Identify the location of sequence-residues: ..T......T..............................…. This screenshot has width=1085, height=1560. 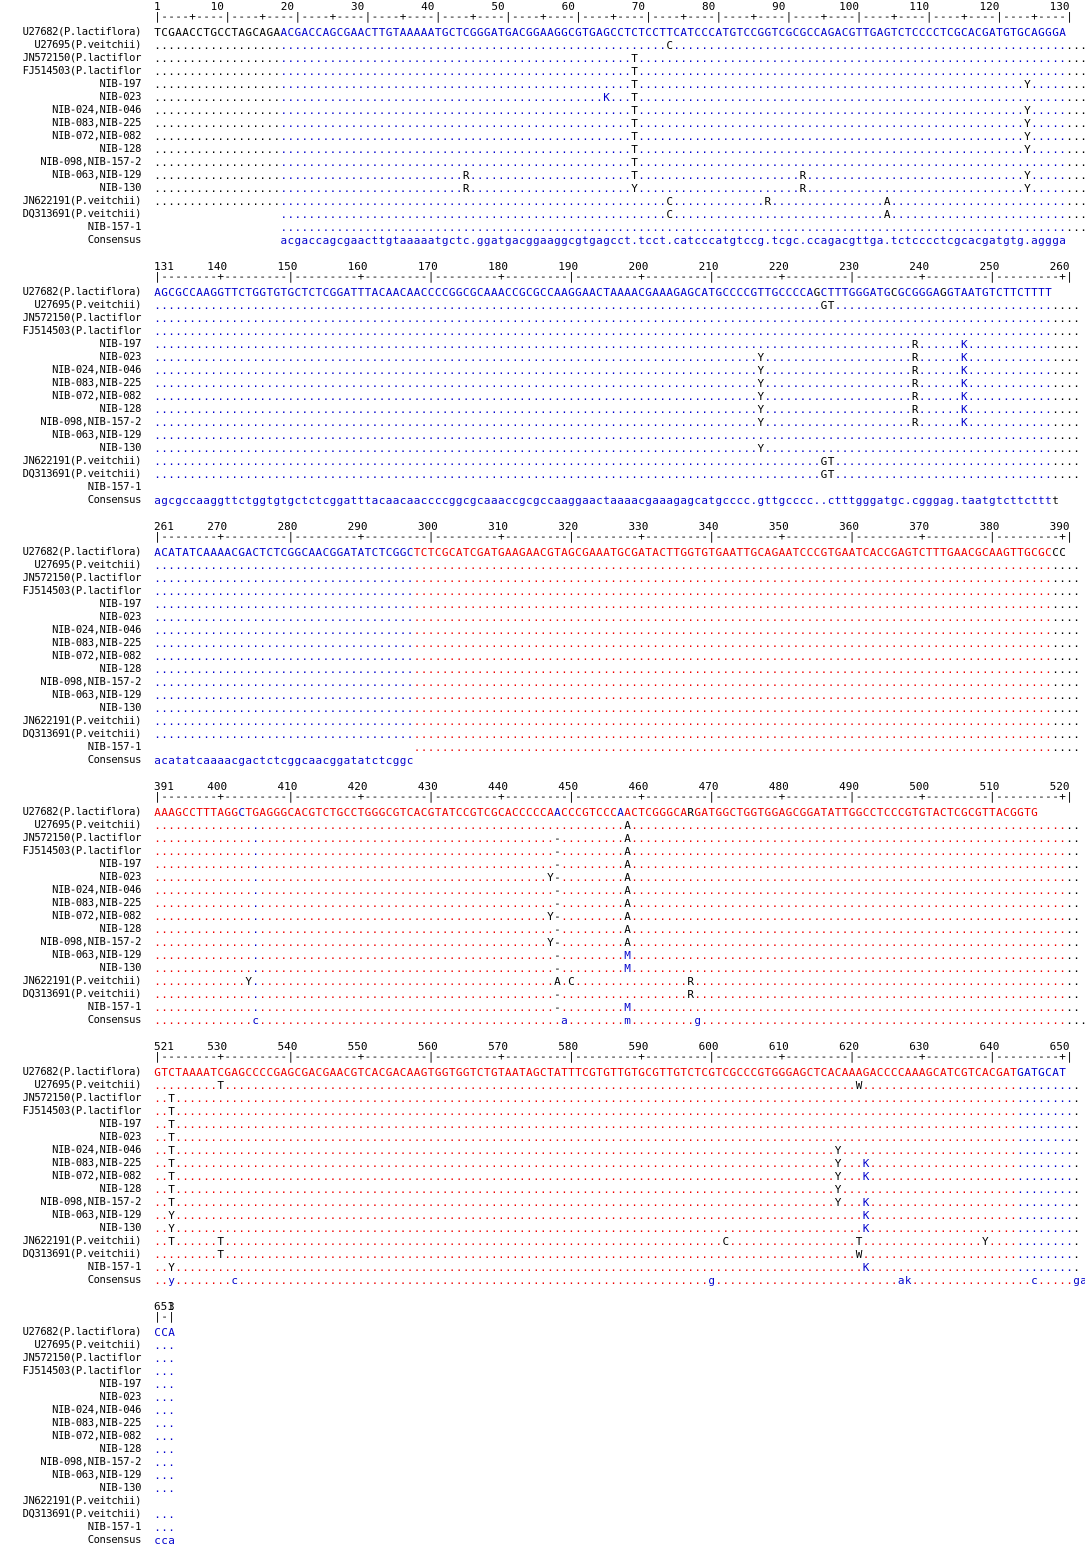
(617, 1241).